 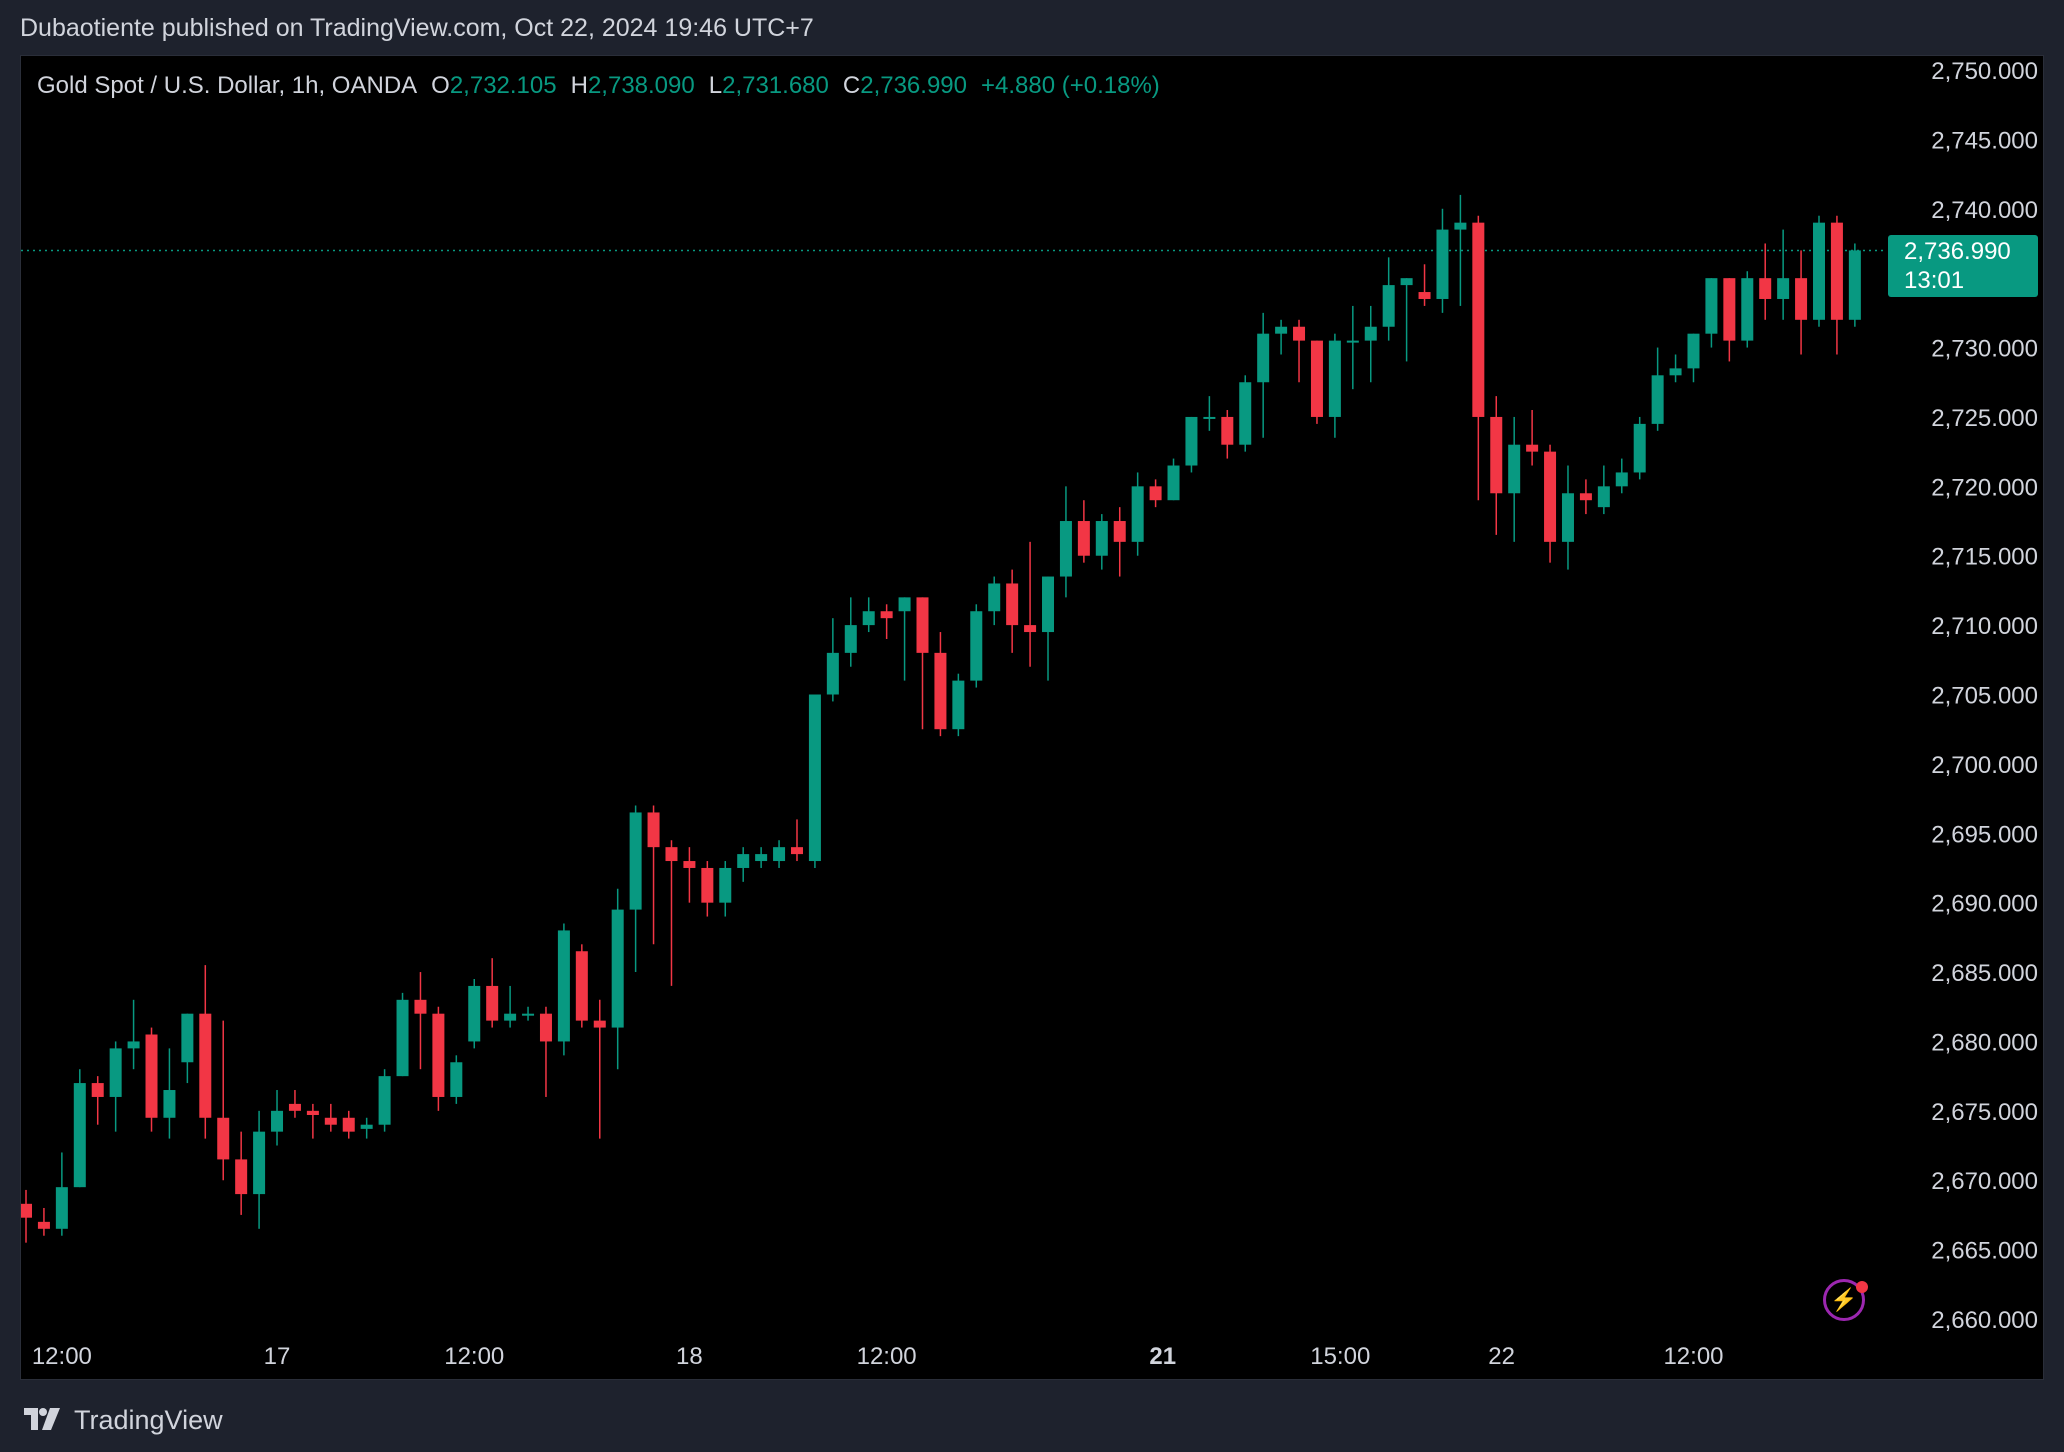 What do you see at coordinates (227, 85) in the screenshot?
I see `symbol-name: Gold Spot / U.S. Dollar, 1h, OANDA` at bounding box center [227, 85].